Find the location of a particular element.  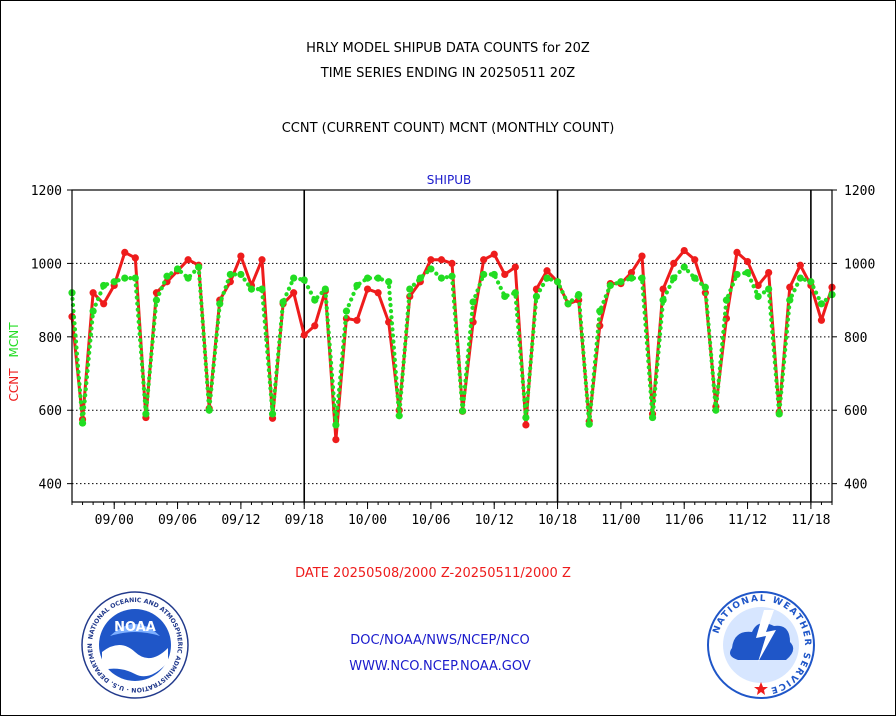

x-tick-label: 09/00 is located at coordinates (114, 520).